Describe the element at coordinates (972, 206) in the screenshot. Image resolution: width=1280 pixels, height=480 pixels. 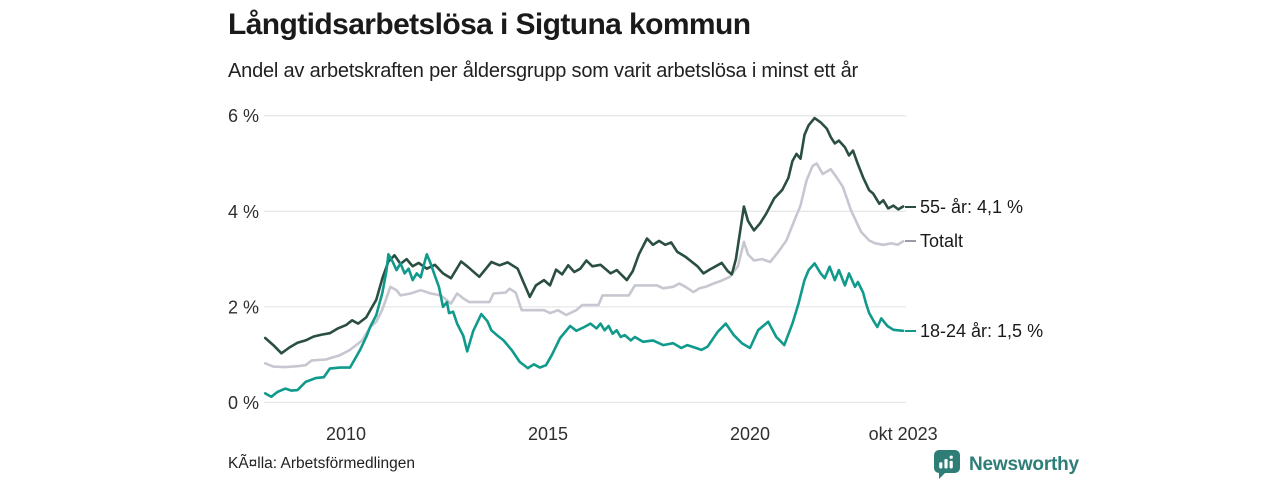
I see `end-label-text: 55- år: 4,1 %` at that location.